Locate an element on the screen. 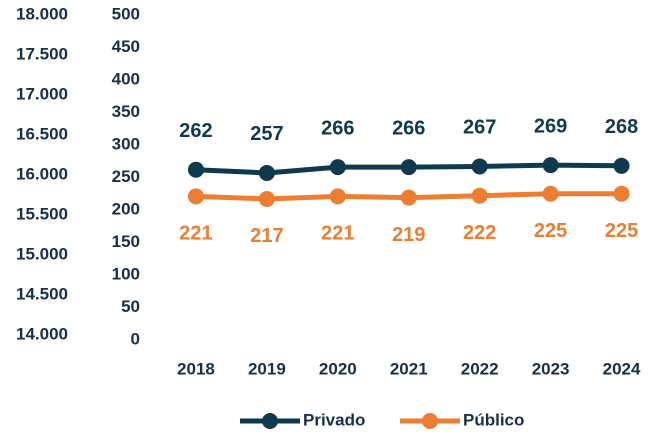 The height and width of the screenshot is (433, 658). y2-tick-label: 400 is located at coordinates (126, 78).